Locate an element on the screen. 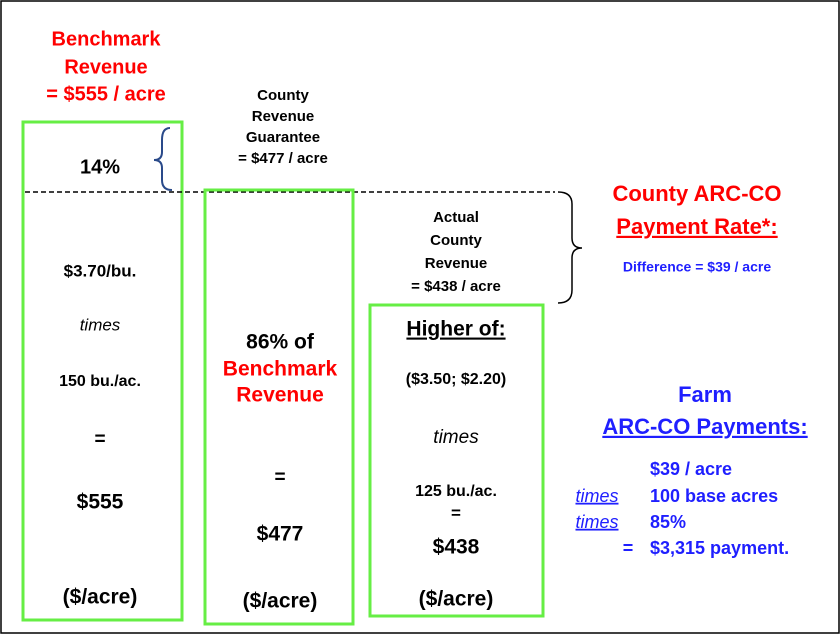 The image size is (840, 634). box-text: $3.70/bu. is located at coordinates (100, 270).